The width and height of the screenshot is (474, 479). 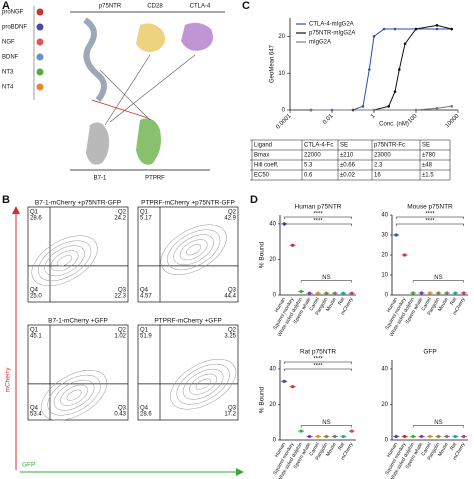 I want to click on table-cell: 5.3, so click(x=308, y=166).